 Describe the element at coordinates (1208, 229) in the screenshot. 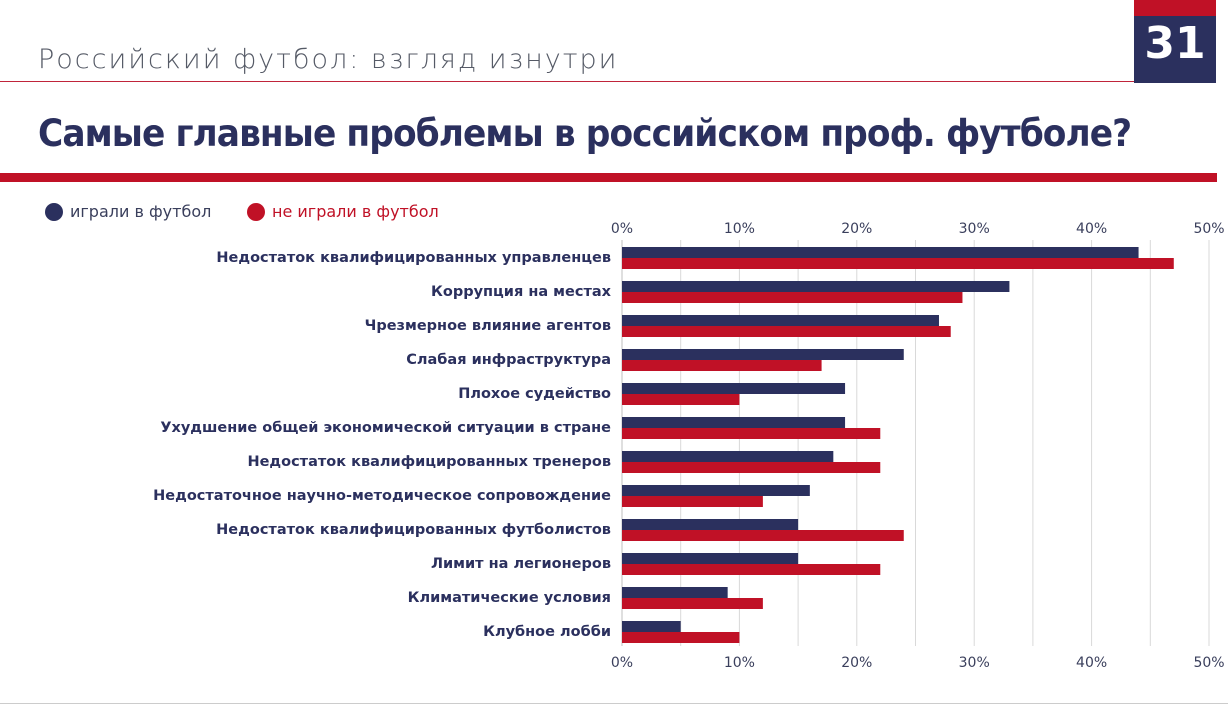

I see `x-tick-label-top: 50%` at that location.